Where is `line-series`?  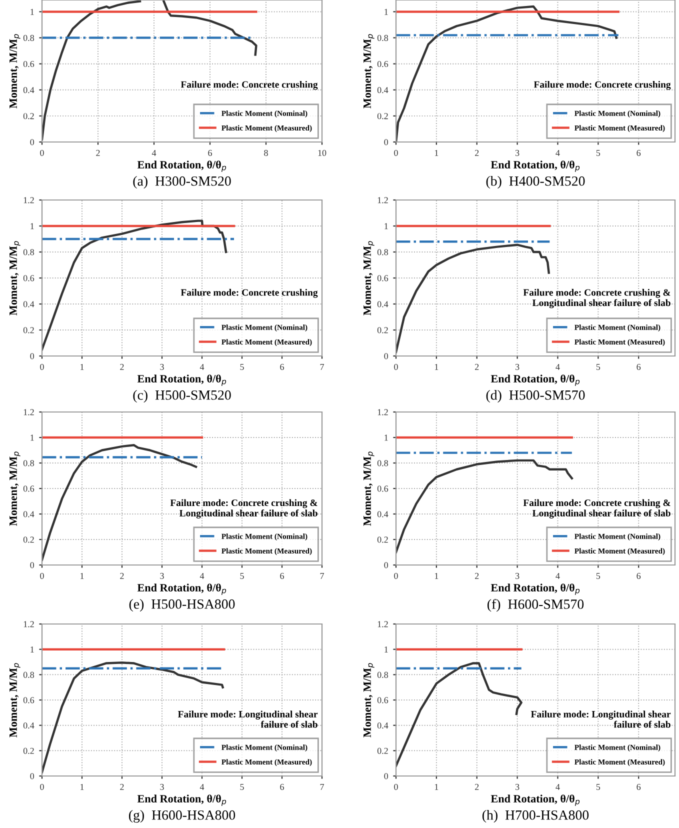 line-series is located at coordinates (459, 714).